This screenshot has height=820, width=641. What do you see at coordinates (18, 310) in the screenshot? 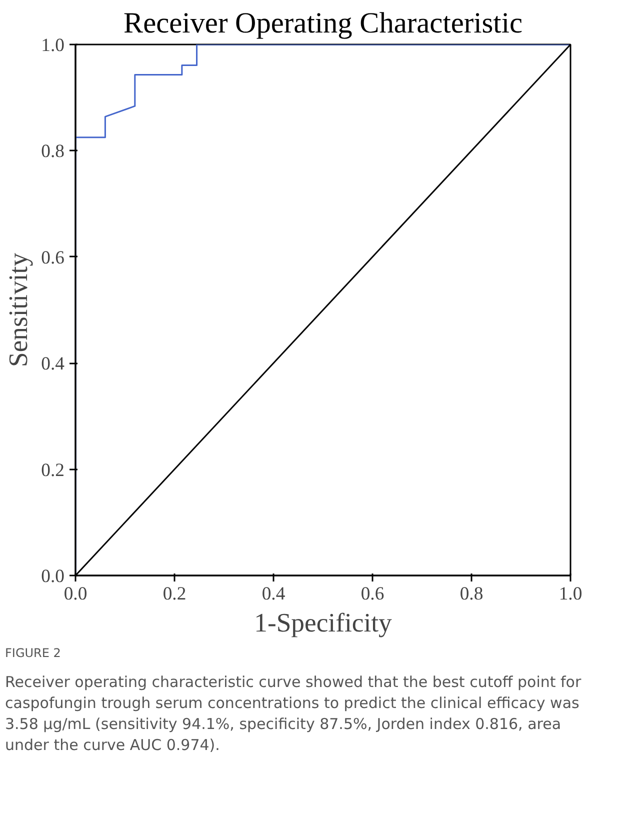
I see `y-axis-title: Sensitivity` at bounding box center [18, 310].